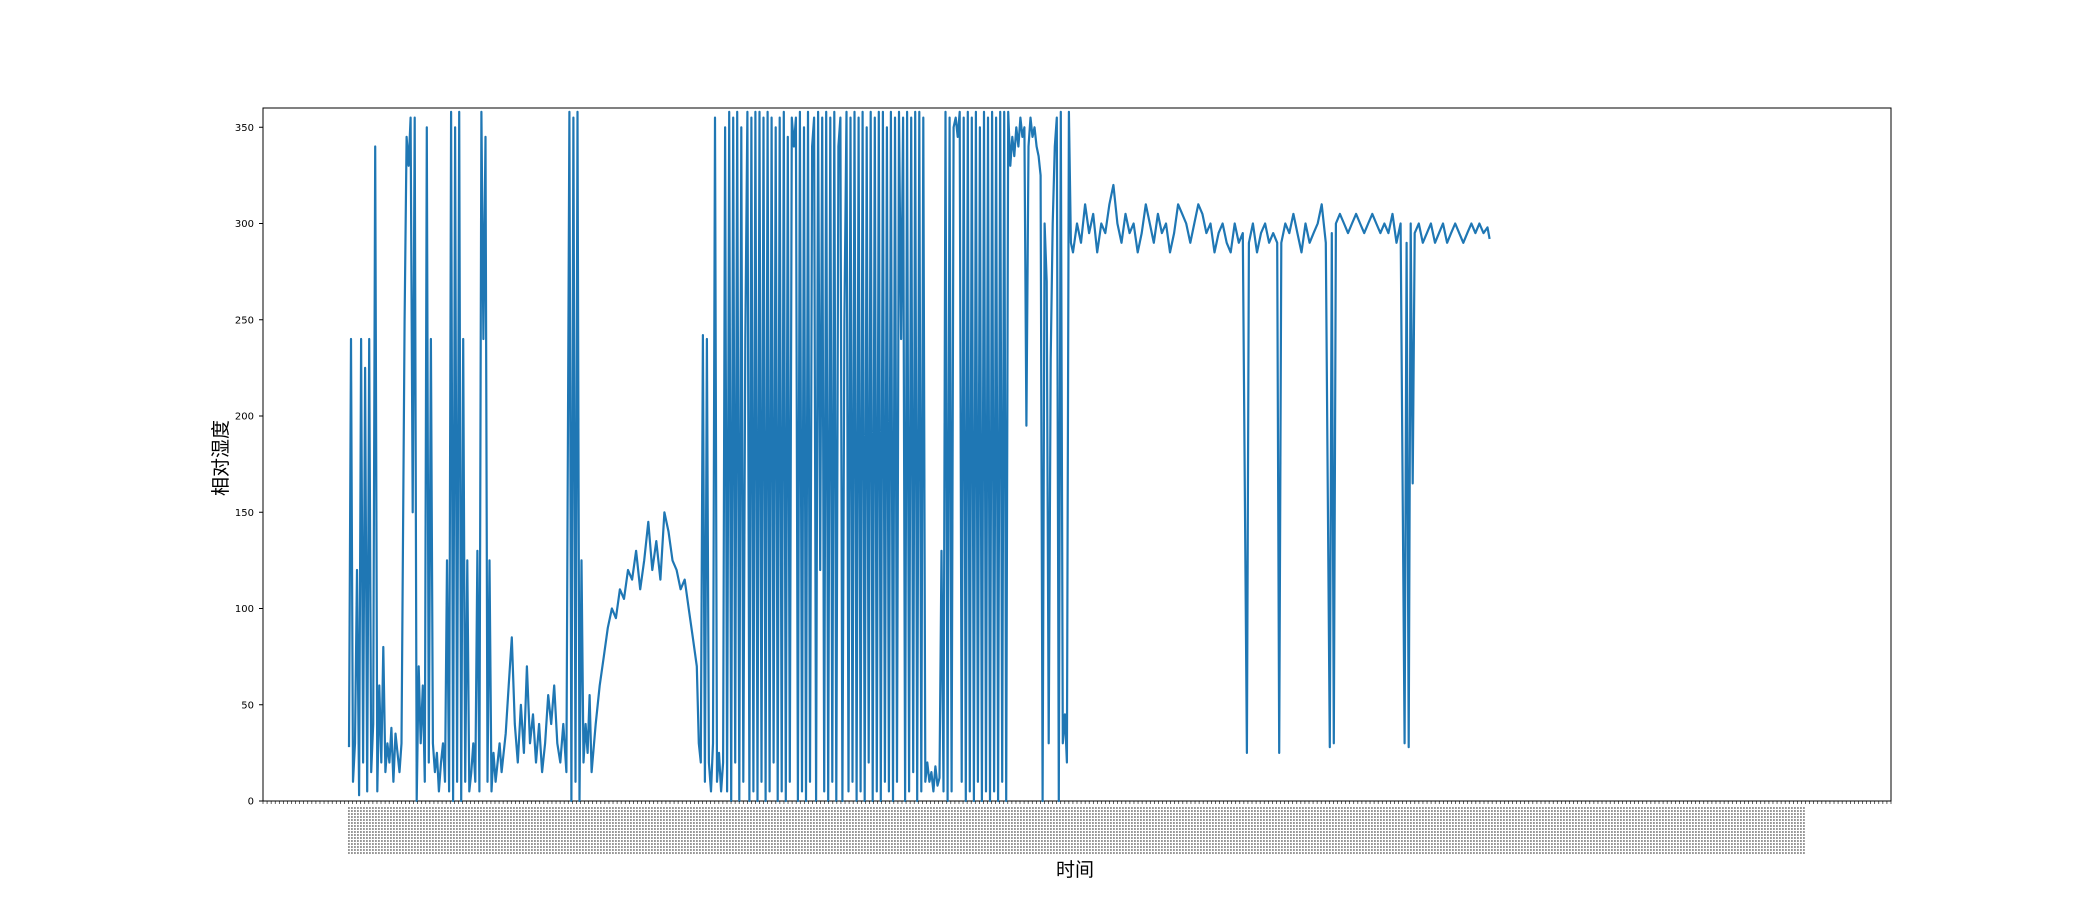  Describe the element at coordinates (244, 320) in the screenshot. I see `y-tick-label: 250` at that location.